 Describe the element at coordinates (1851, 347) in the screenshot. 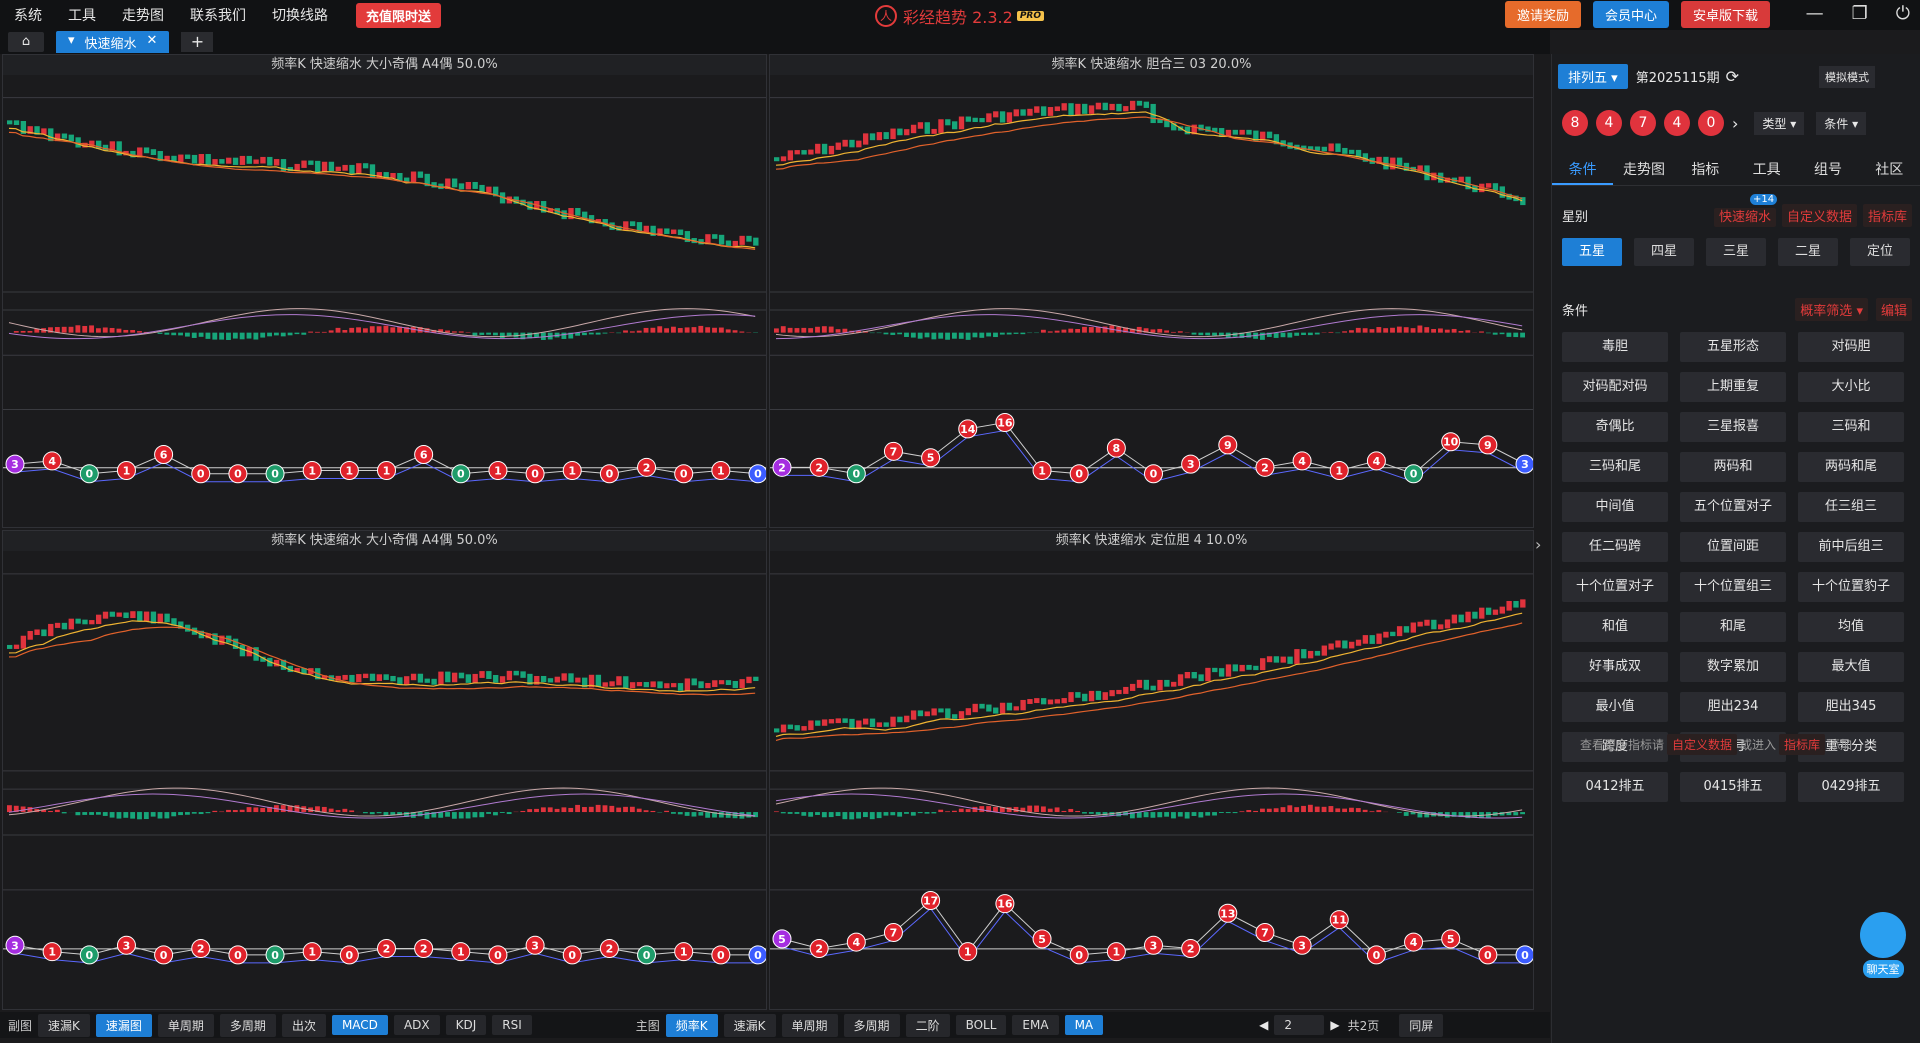

I see `condition-button: 对码胆` at that location.